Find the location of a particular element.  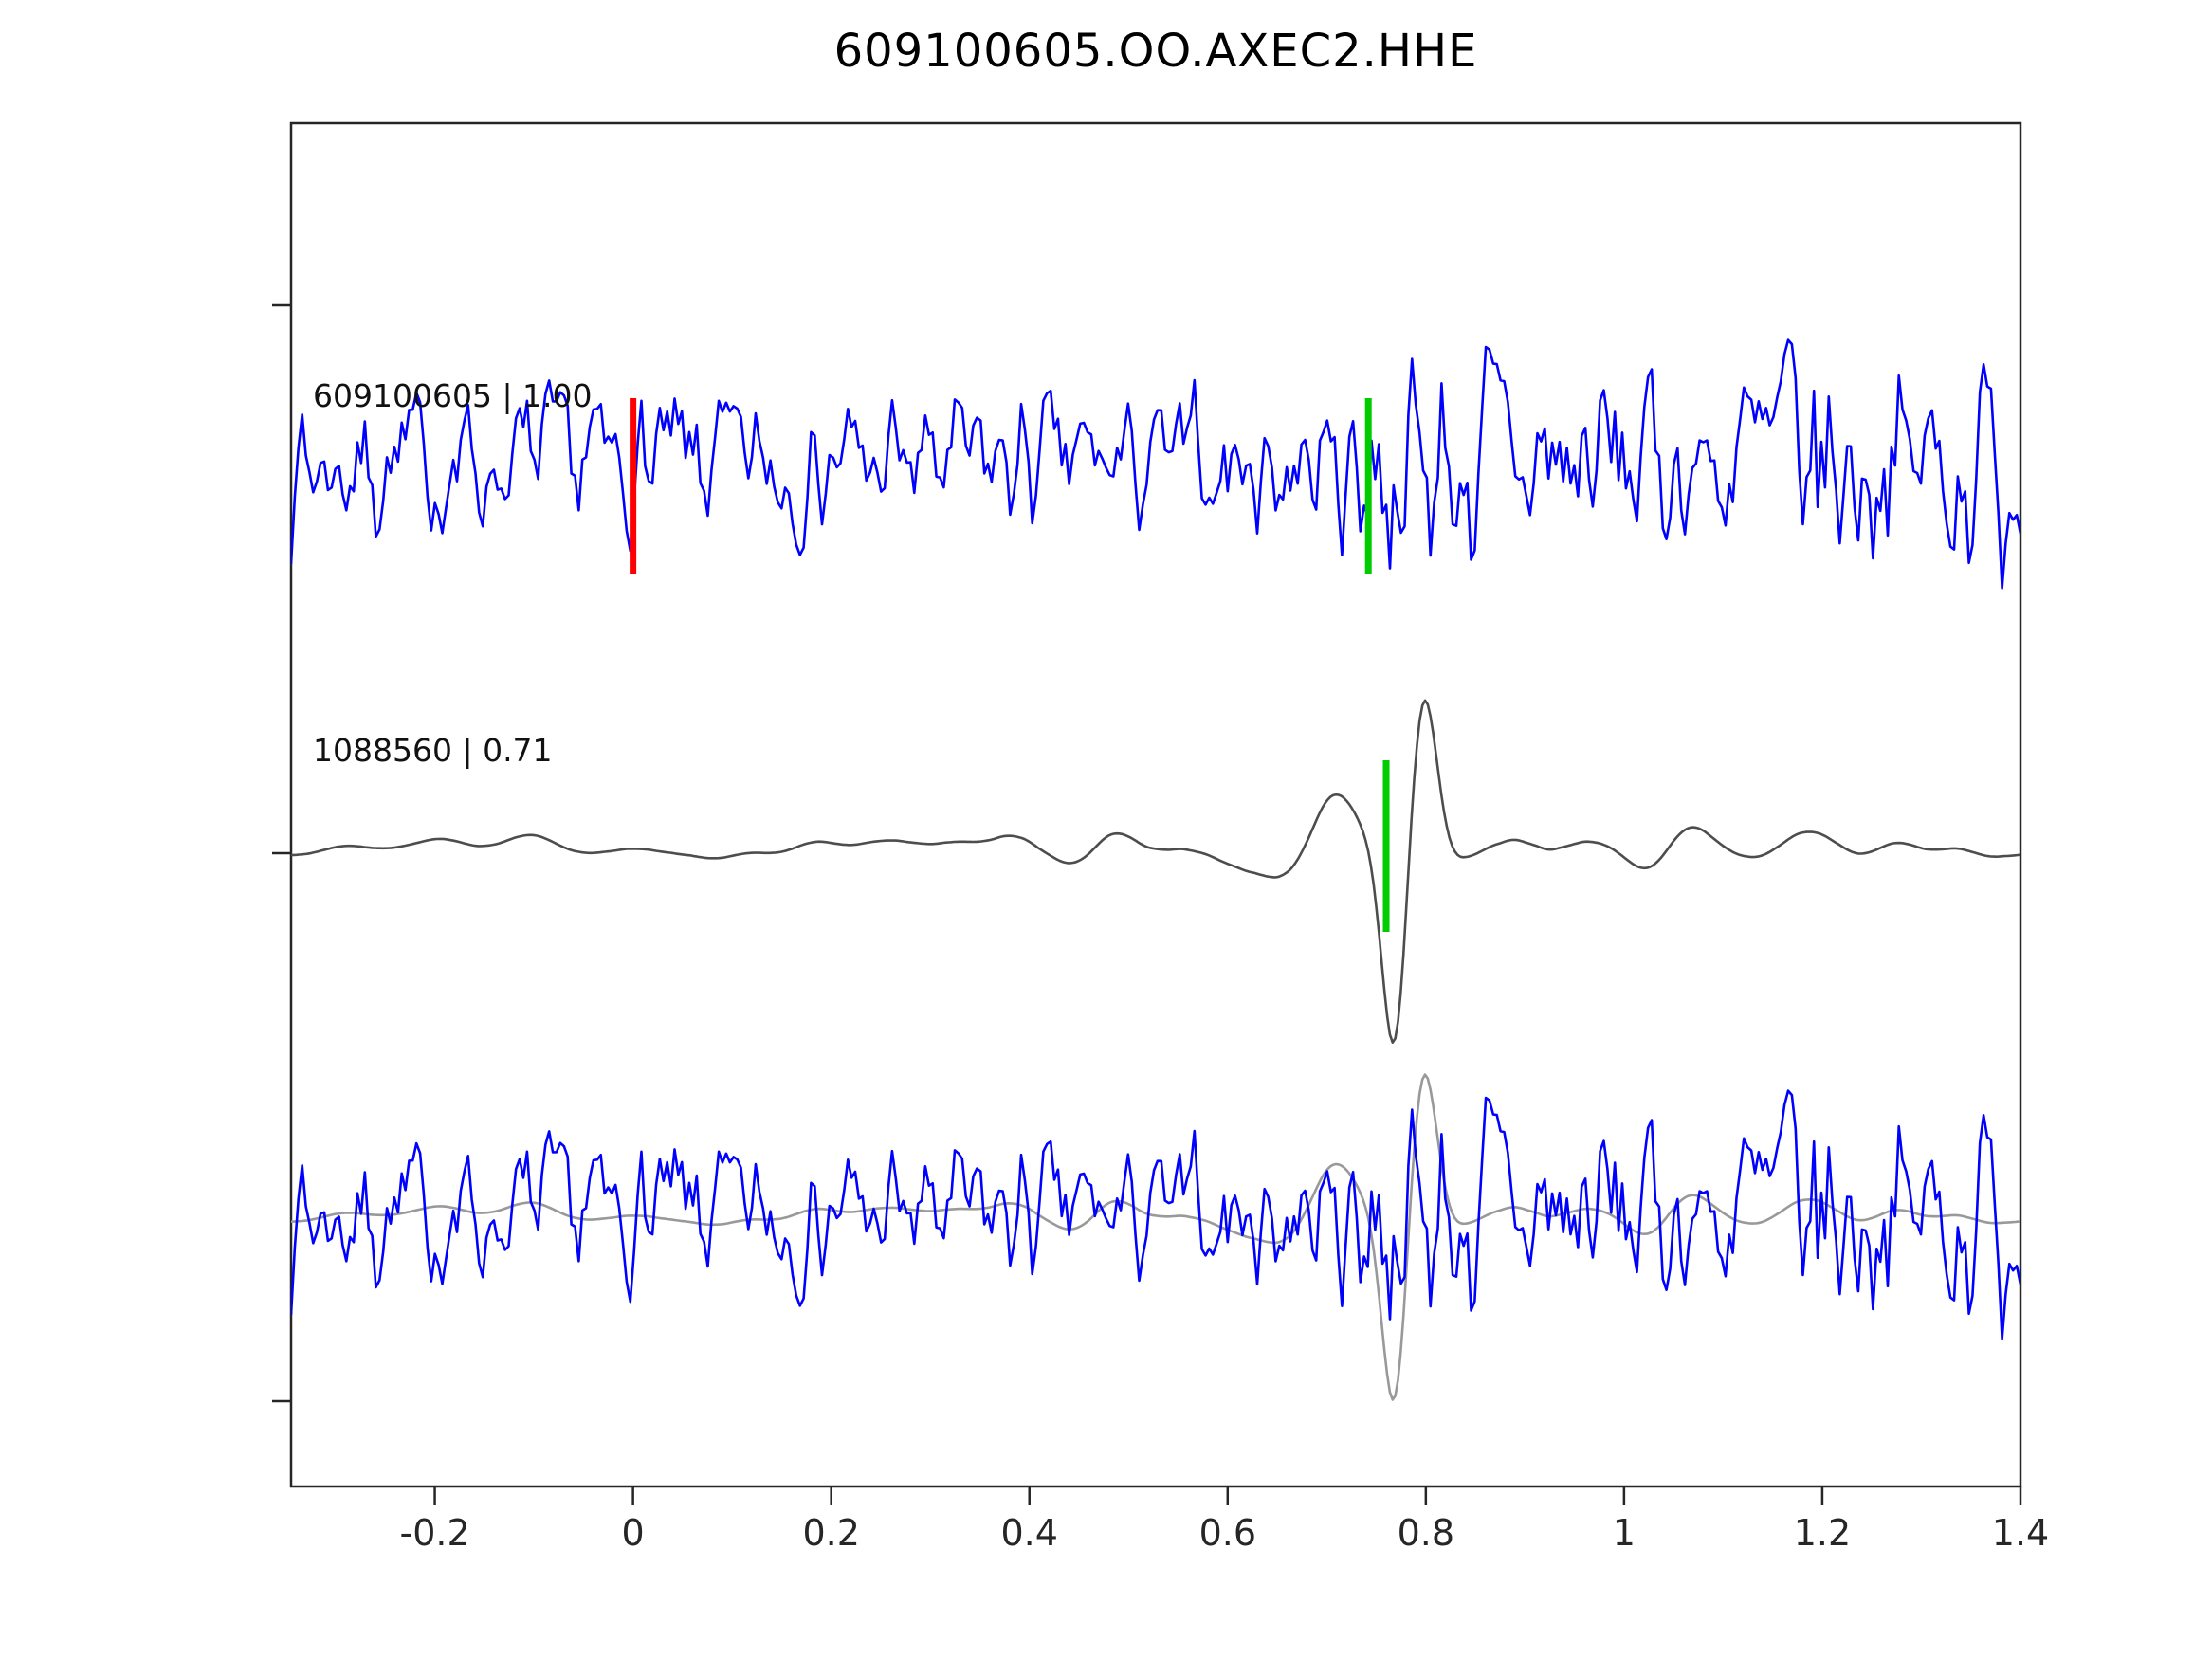

trace-template-waveform is located at coordinates (1155, 464).